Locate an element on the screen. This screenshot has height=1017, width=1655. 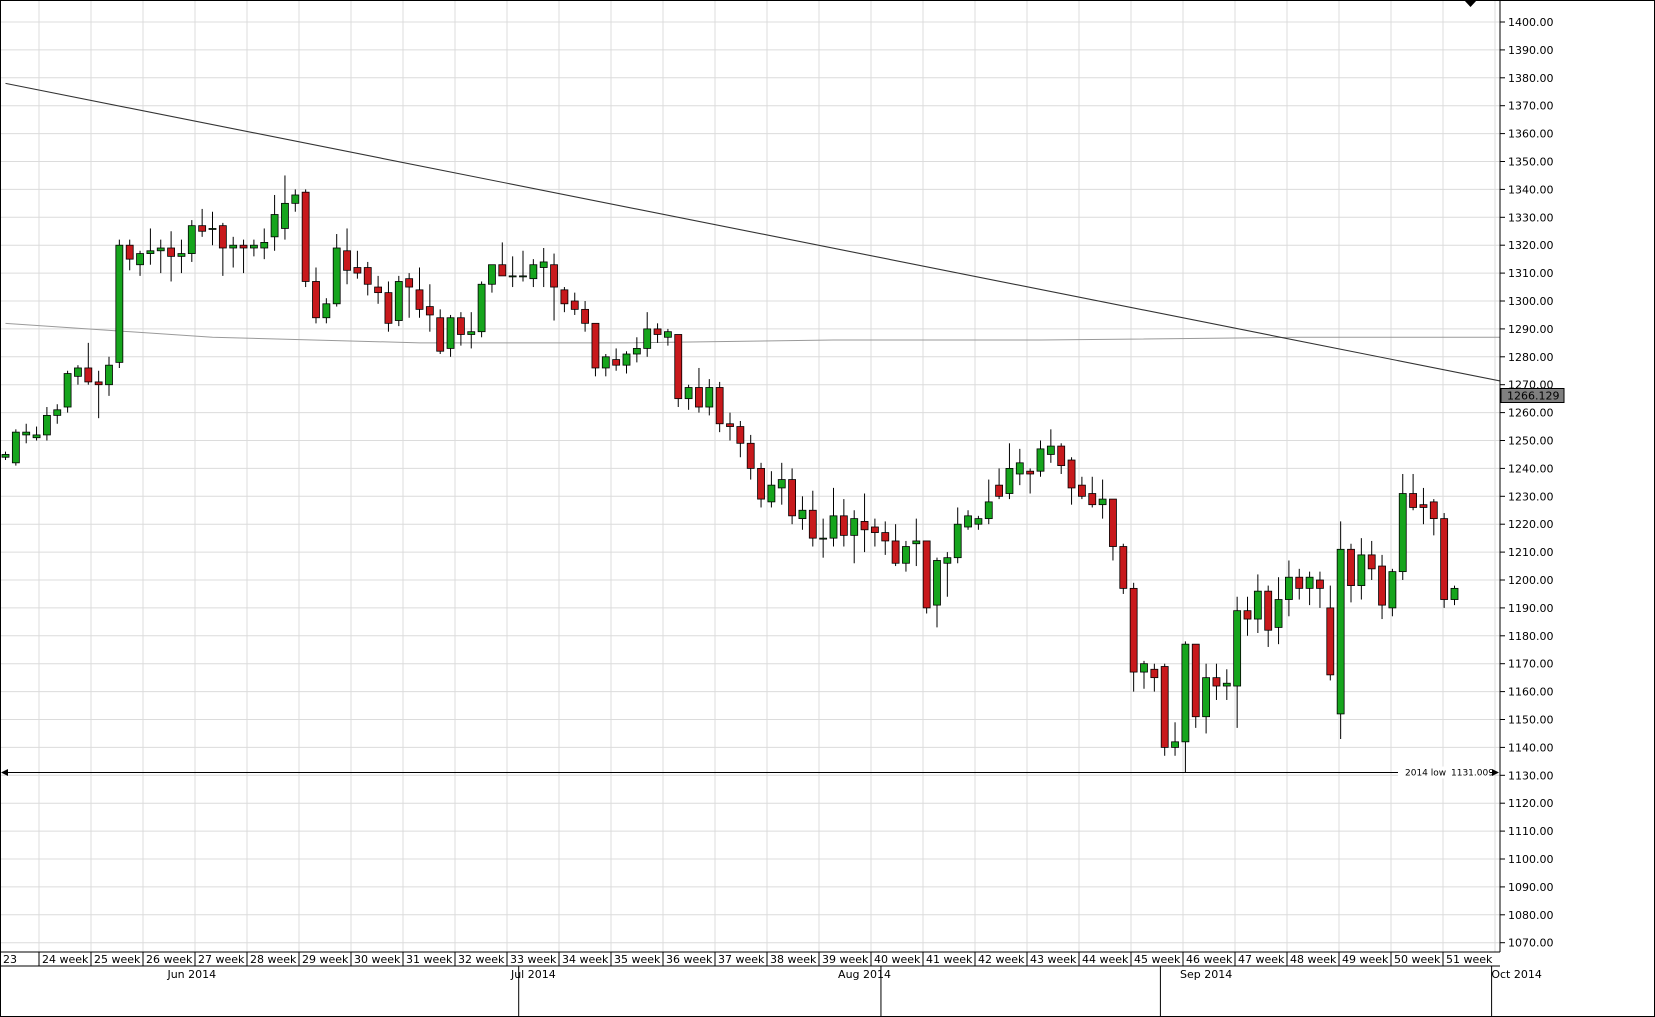
y-tick-label: 1360.00 is located at coordinates (1531, 134).